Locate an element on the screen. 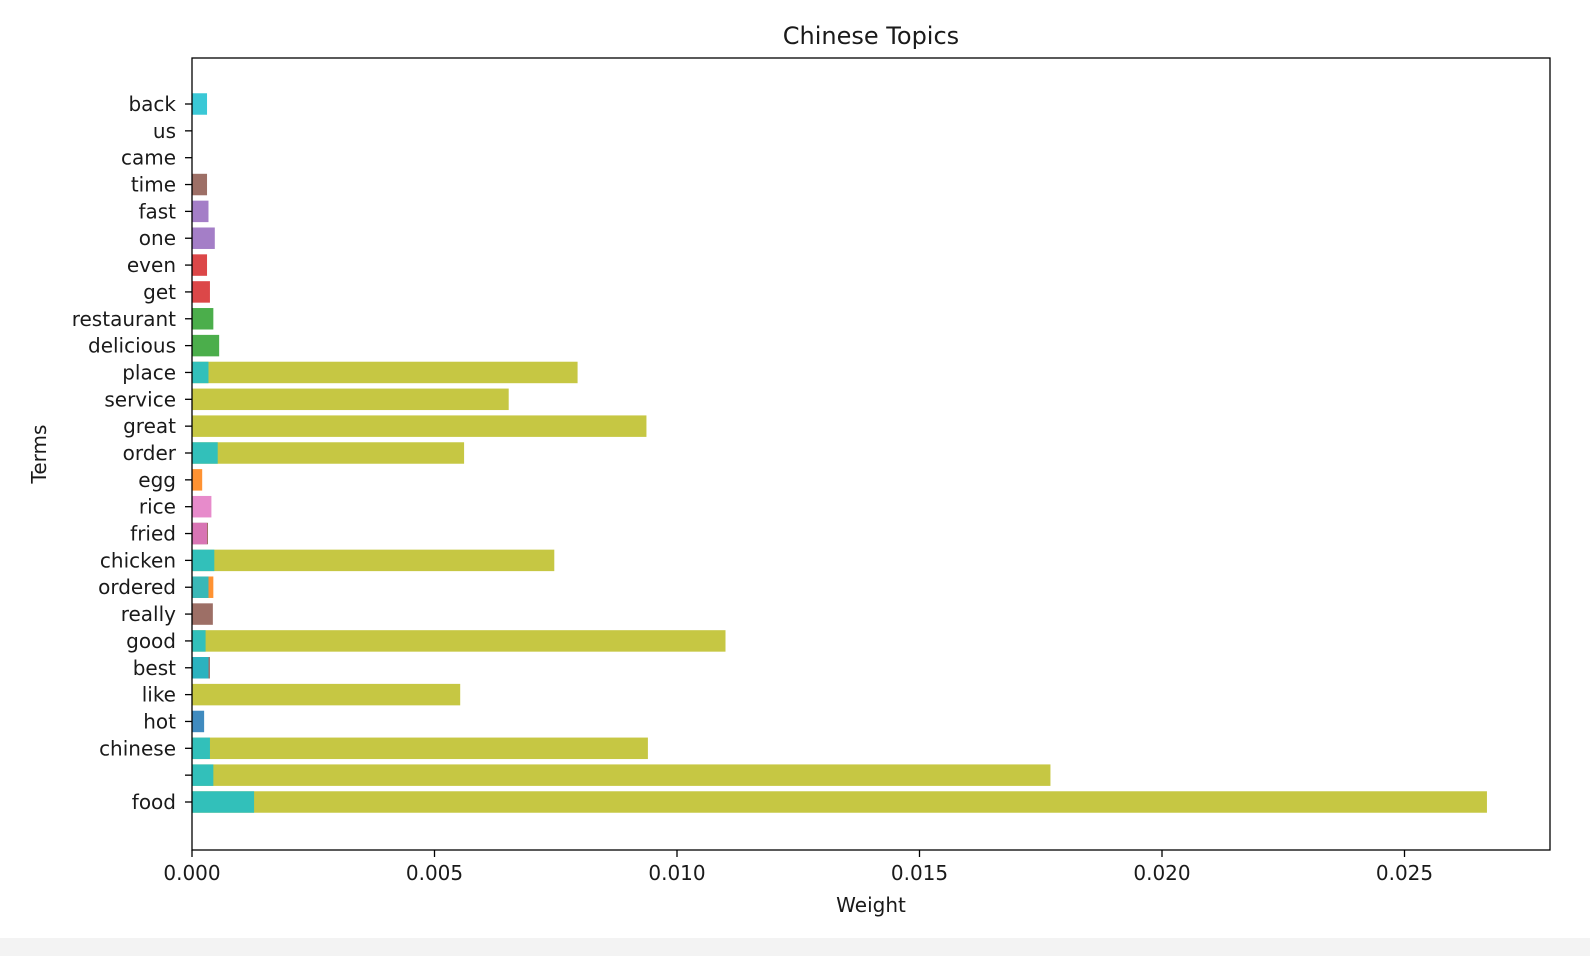  x-axis: 0.000 0.005 0.010 0.015 0.020 0.025 is located at coordinates (798, 867).